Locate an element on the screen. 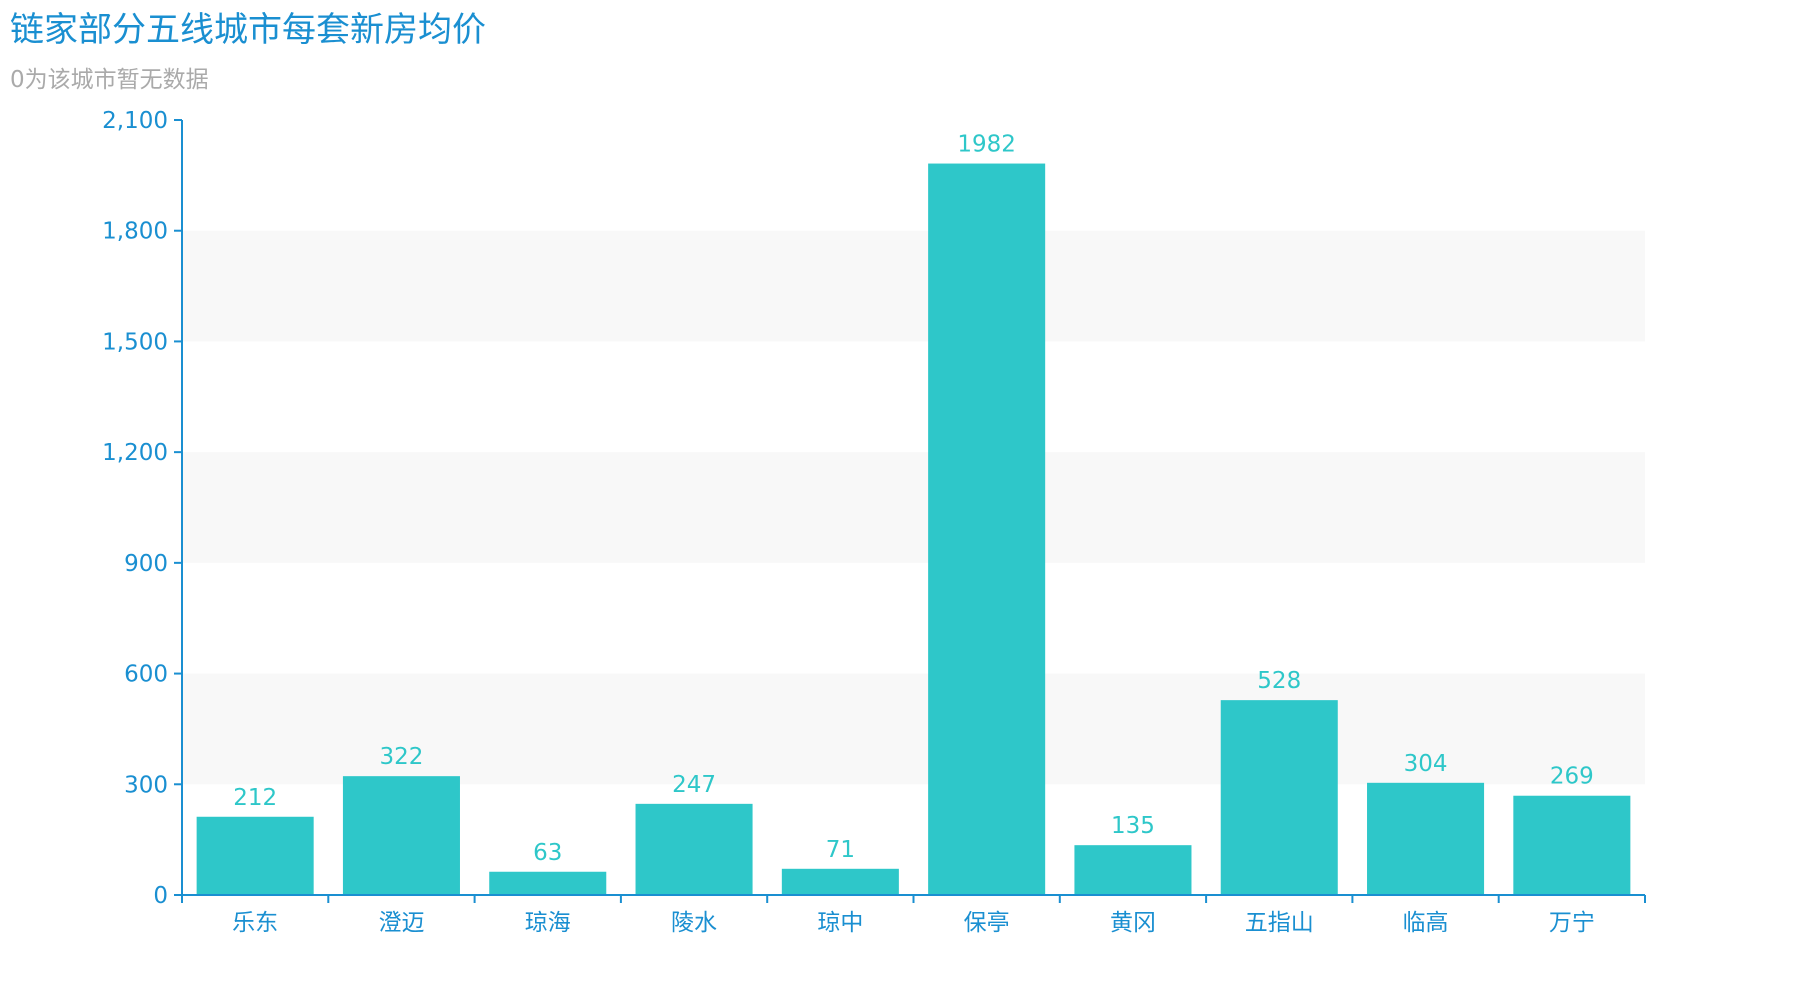 The width and height of the screenshot is (1800, 1000). category-label-6: 黄冈 is located at coordinates (1133, 923).